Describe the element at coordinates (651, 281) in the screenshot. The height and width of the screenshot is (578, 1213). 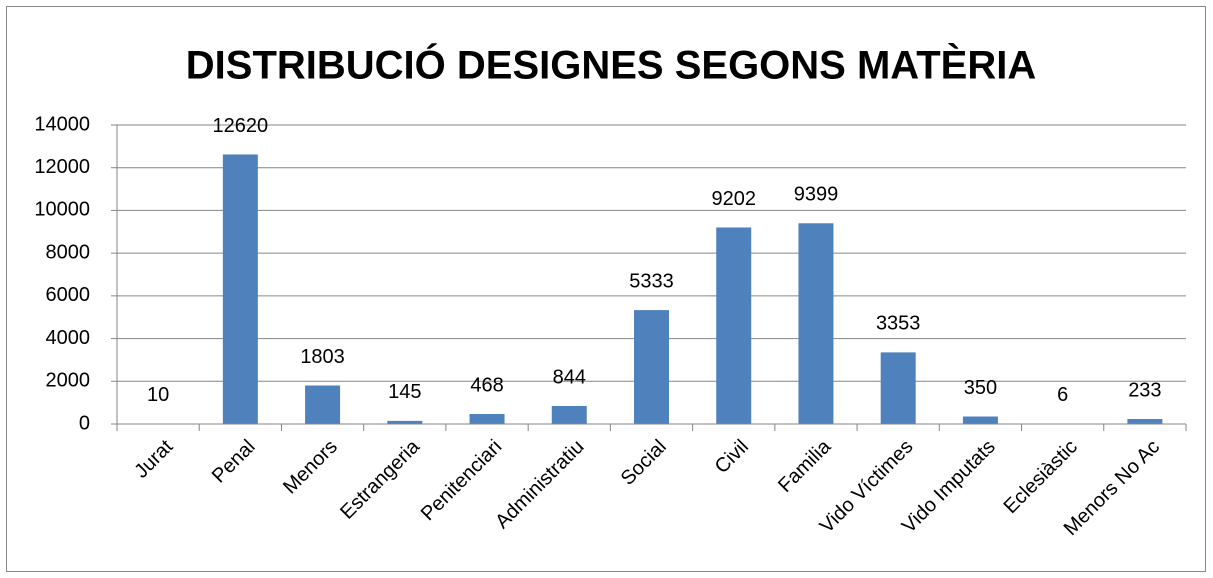
I see `data-label: 5333` at that location.